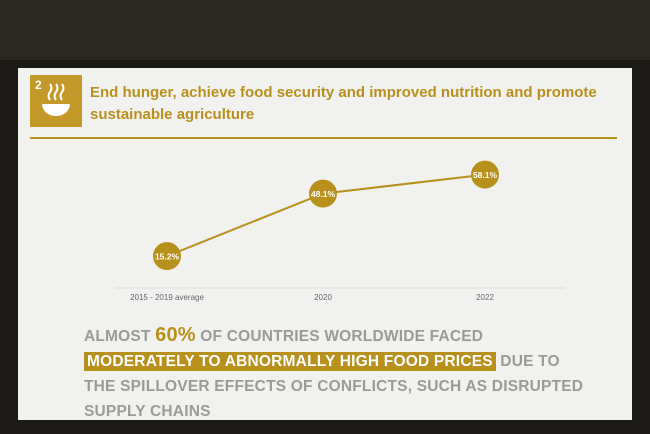  I want to click on x-tick-label: 2015 - 2019 average, so click(167, 297).